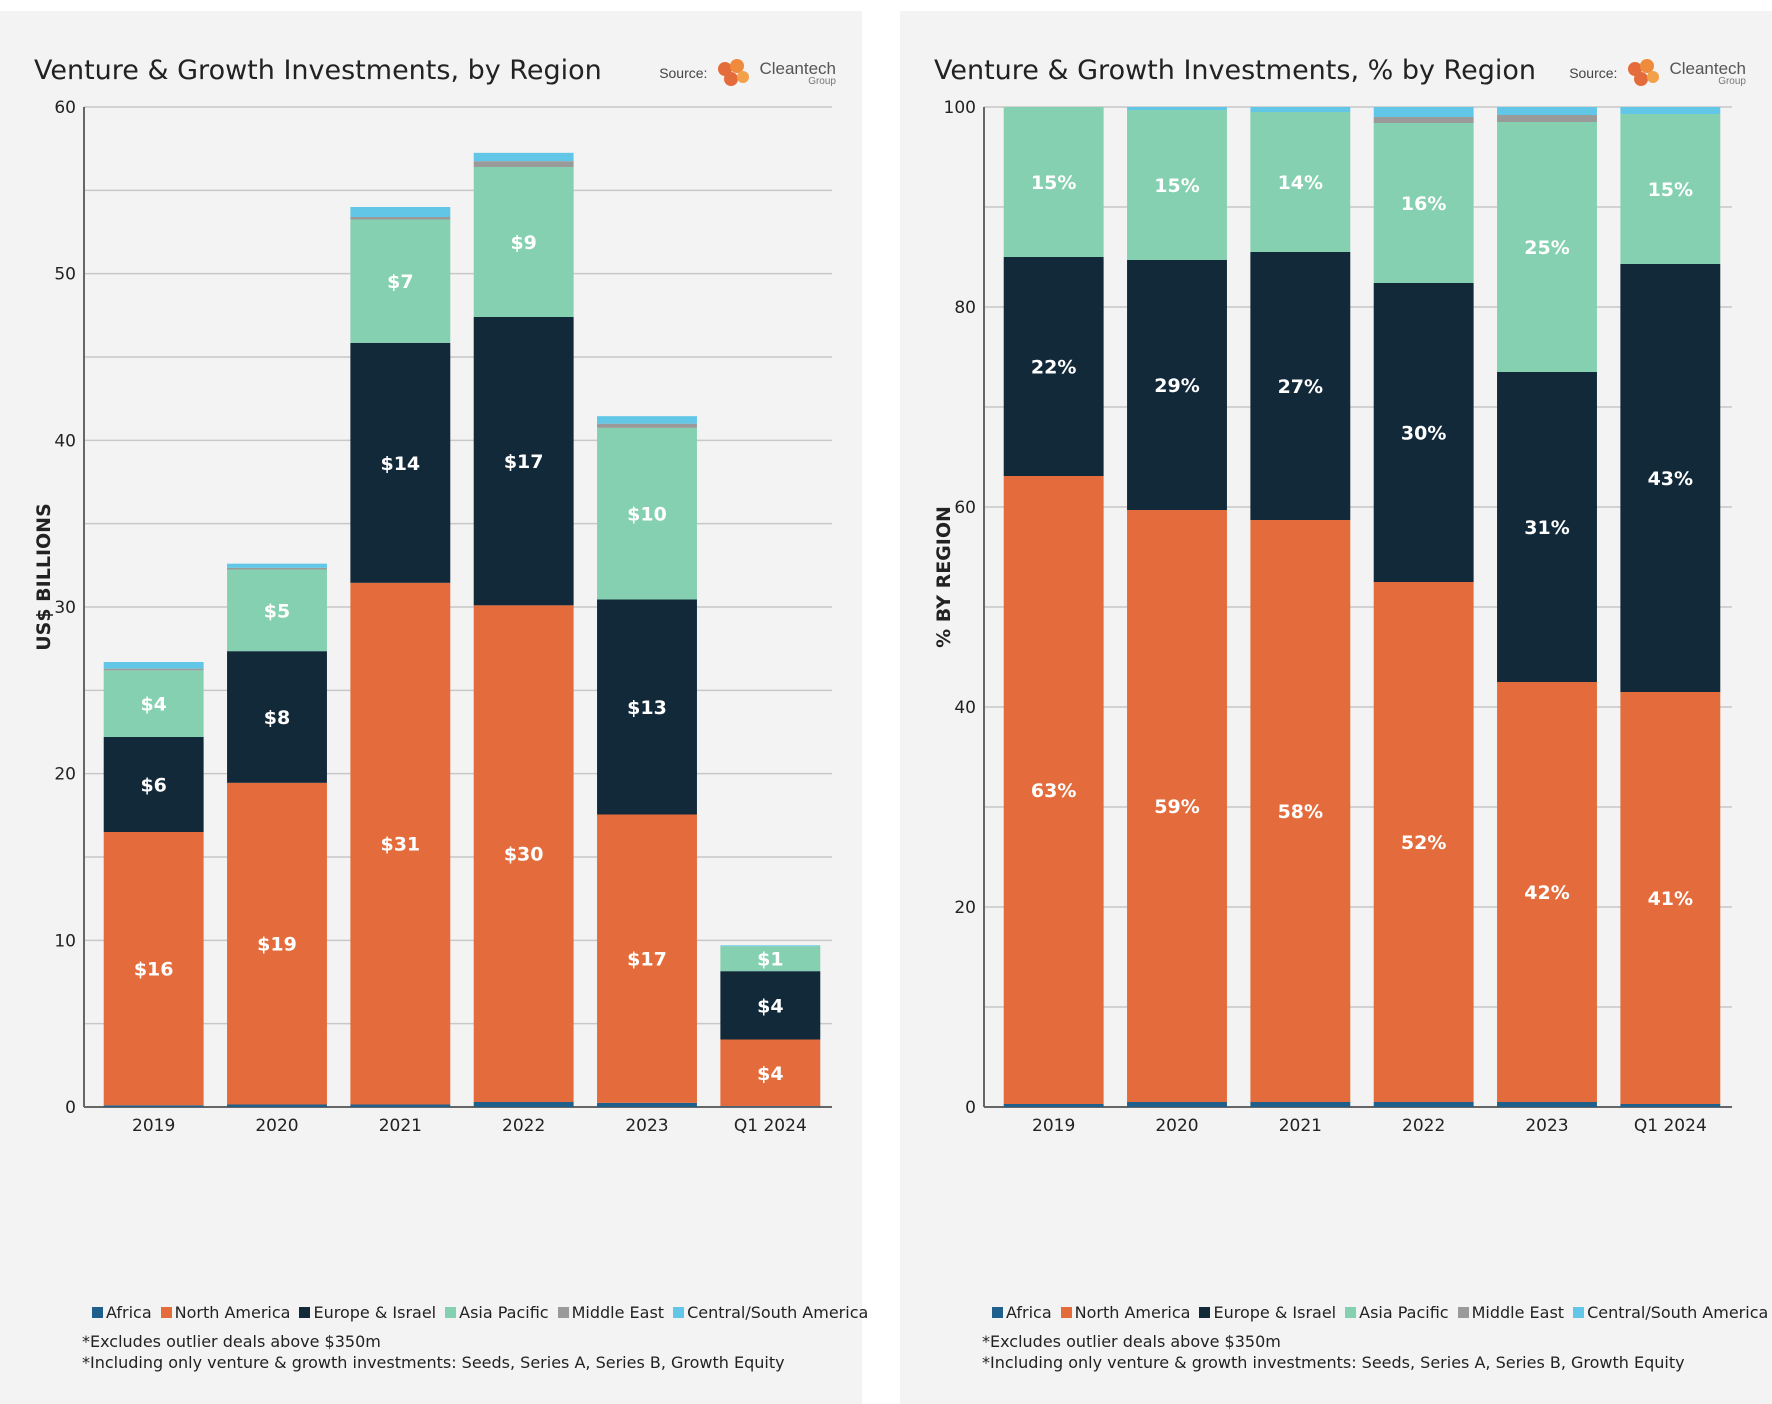 This screenshot has height=1404, width=1772. Describe the element at coordinates (646, 1126) in the screenshot. I see `x-tick-label: 2023` at that location.